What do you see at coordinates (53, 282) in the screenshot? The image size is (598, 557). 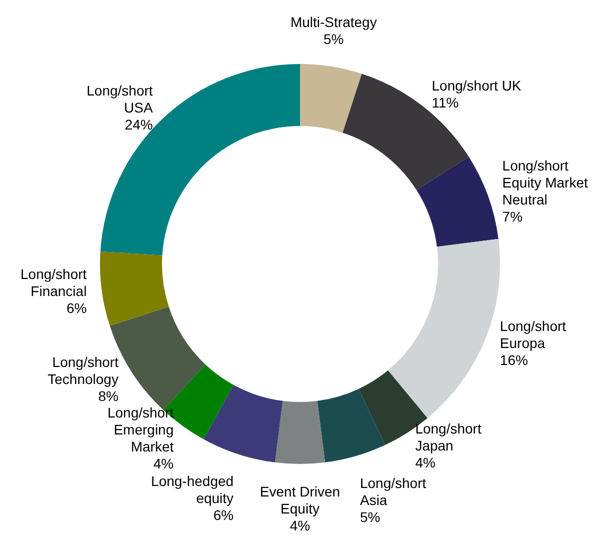 I see `slice-label: Long/short Financial` at bounding box center [53, 282].